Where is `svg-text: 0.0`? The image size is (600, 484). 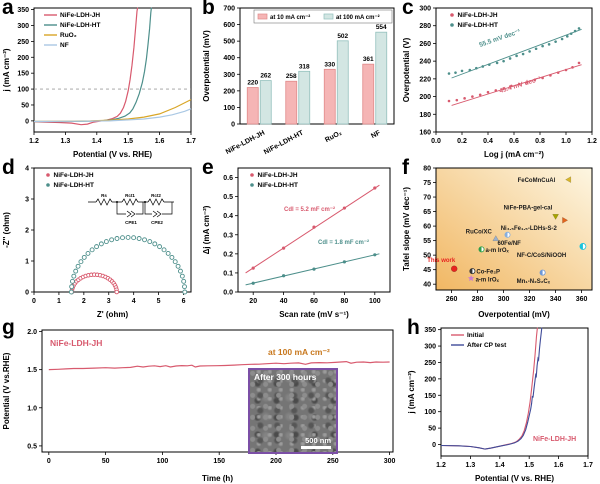 svg-text: 0.0 is located at coordinates (436, 141).